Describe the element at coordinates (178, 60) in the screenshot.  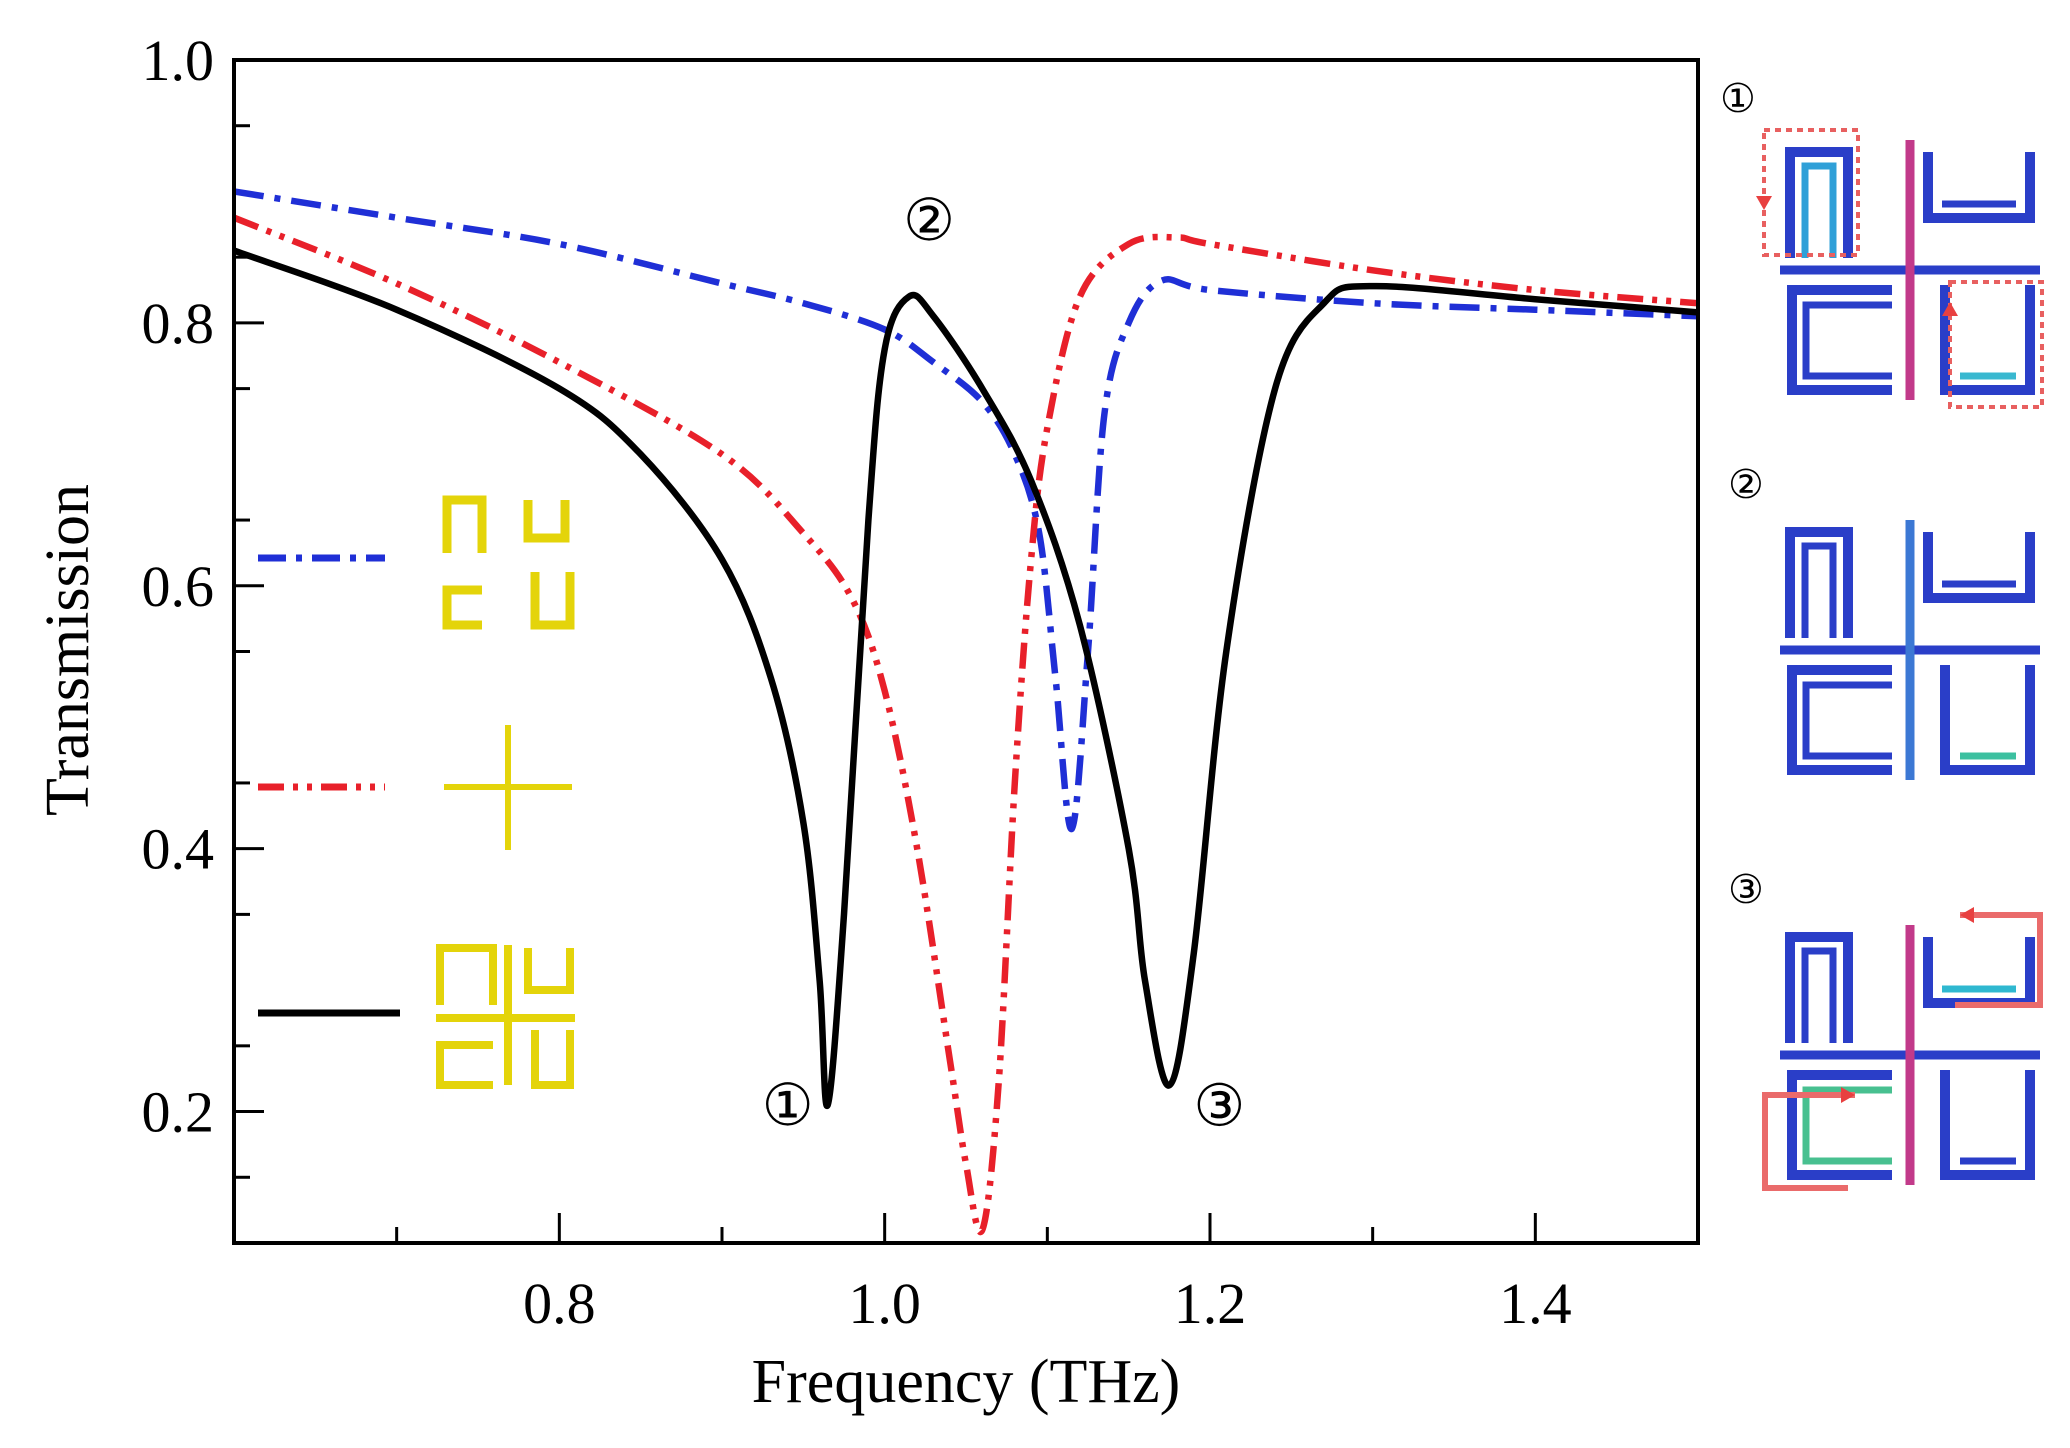
I see `y-tick-label: 1.0` at that location.